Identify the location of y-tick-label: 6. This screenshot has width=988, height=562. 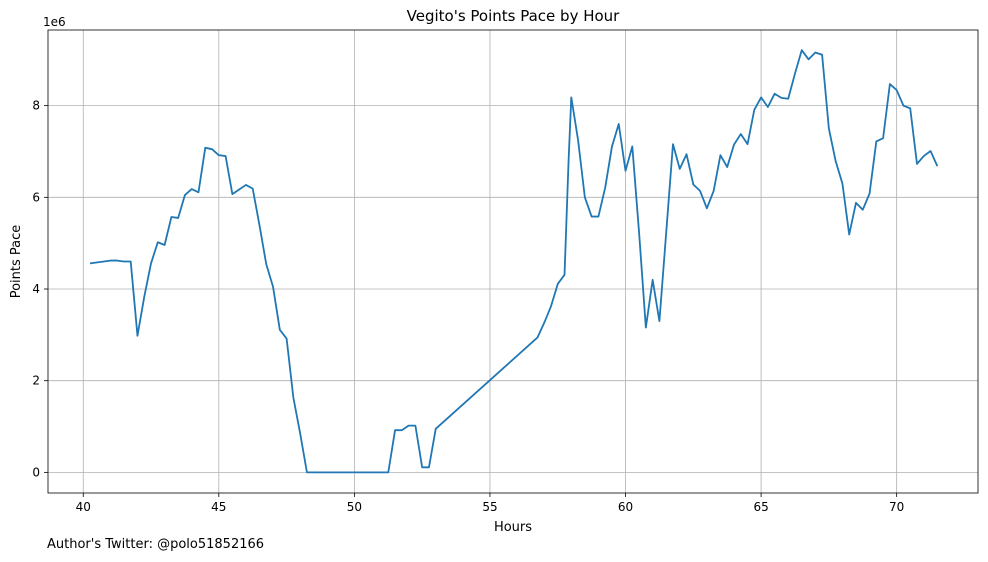
(36, 197).